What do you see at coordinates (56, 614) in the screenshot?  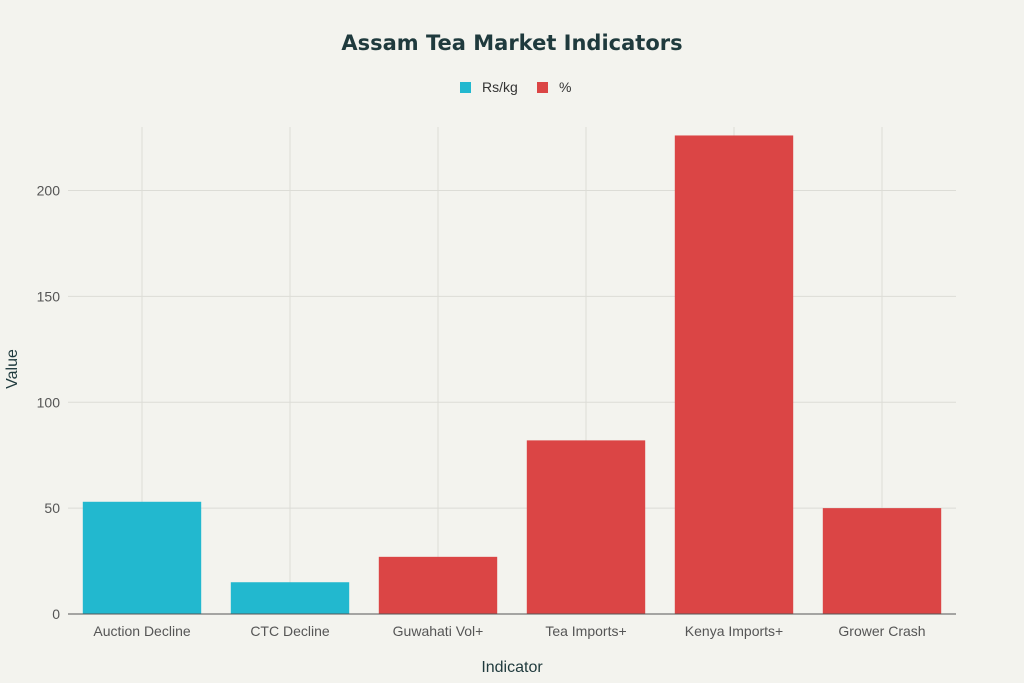 I see `y-tick-label: 0` at bounding box center [56, 614].